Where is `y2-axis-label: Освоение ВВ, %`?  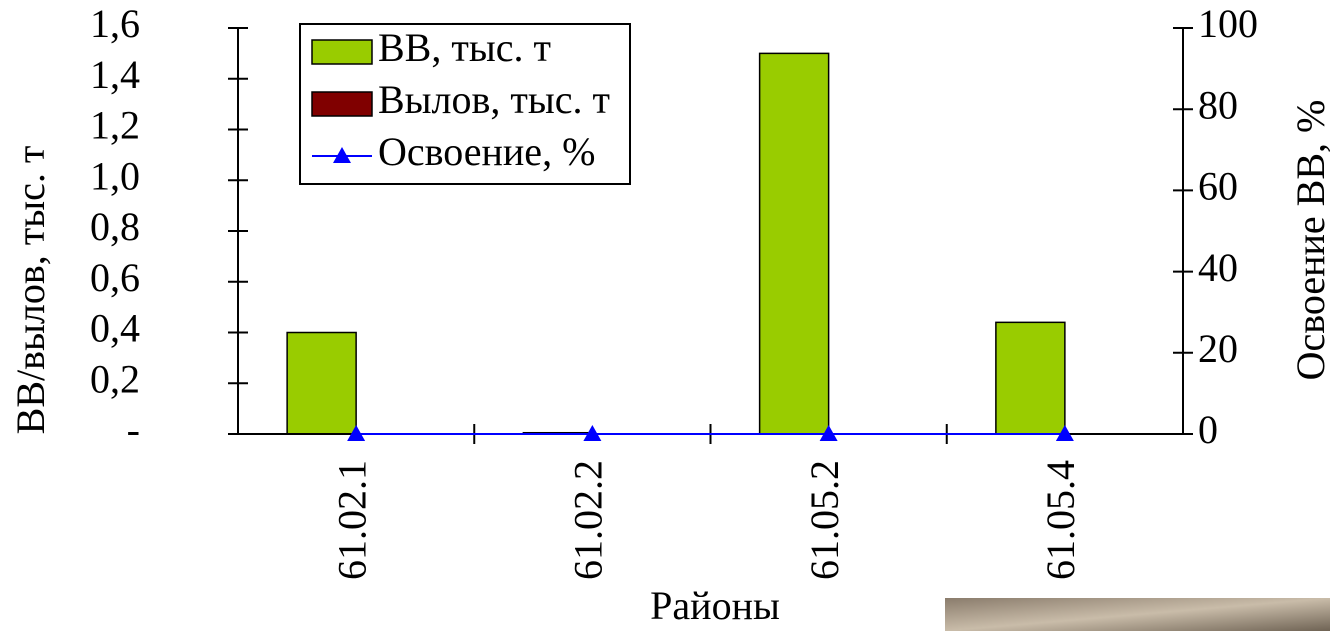
y2-axis-label: Освоение ВВ, % is located at coordinates (1309, 240).